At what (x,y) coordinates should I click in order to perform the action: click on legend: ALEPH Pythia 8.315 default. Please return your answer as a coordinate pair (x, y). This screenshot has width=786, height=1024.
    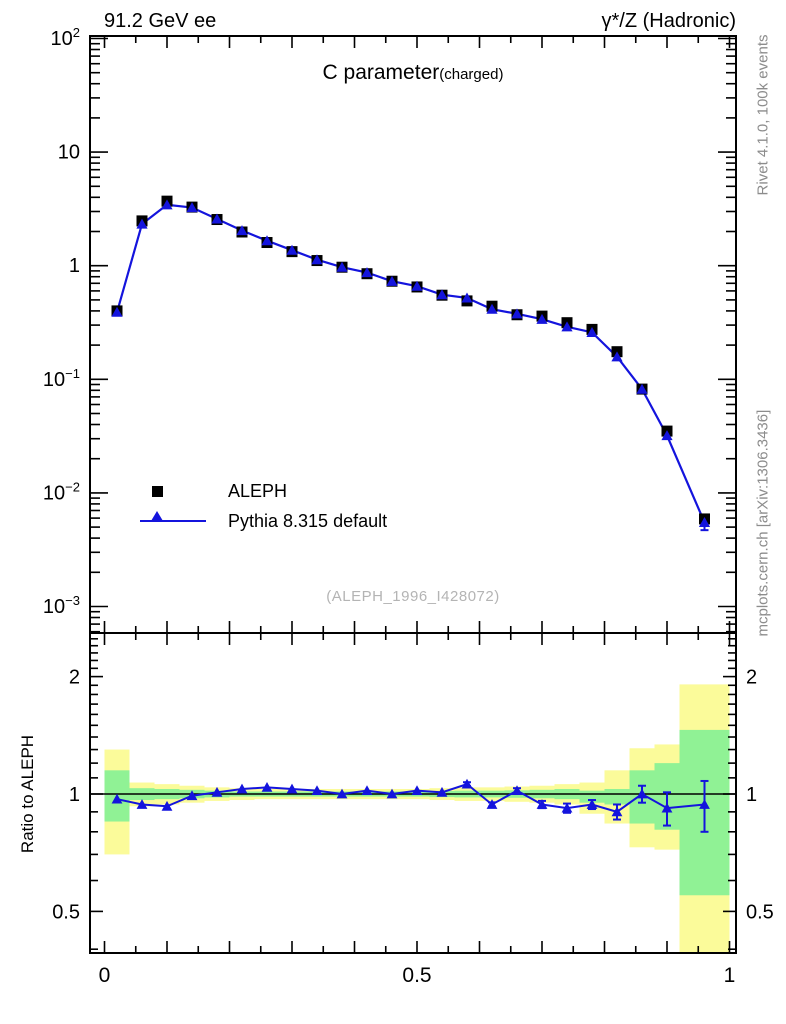
    Looking at the image, I should click on (263, 506).